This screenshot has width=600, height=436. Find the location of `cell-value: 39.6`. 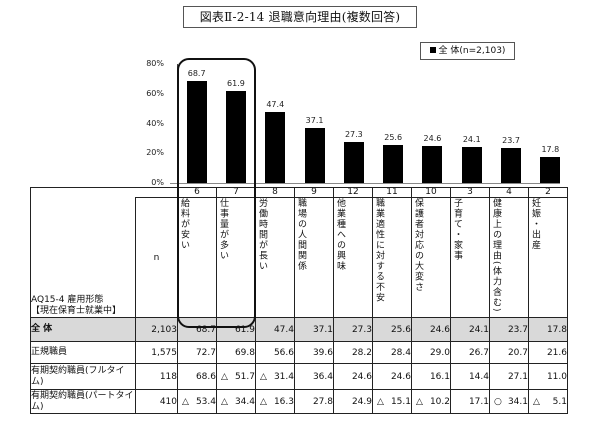

cell-value: 39.6 is located at coordinates (314, 352).